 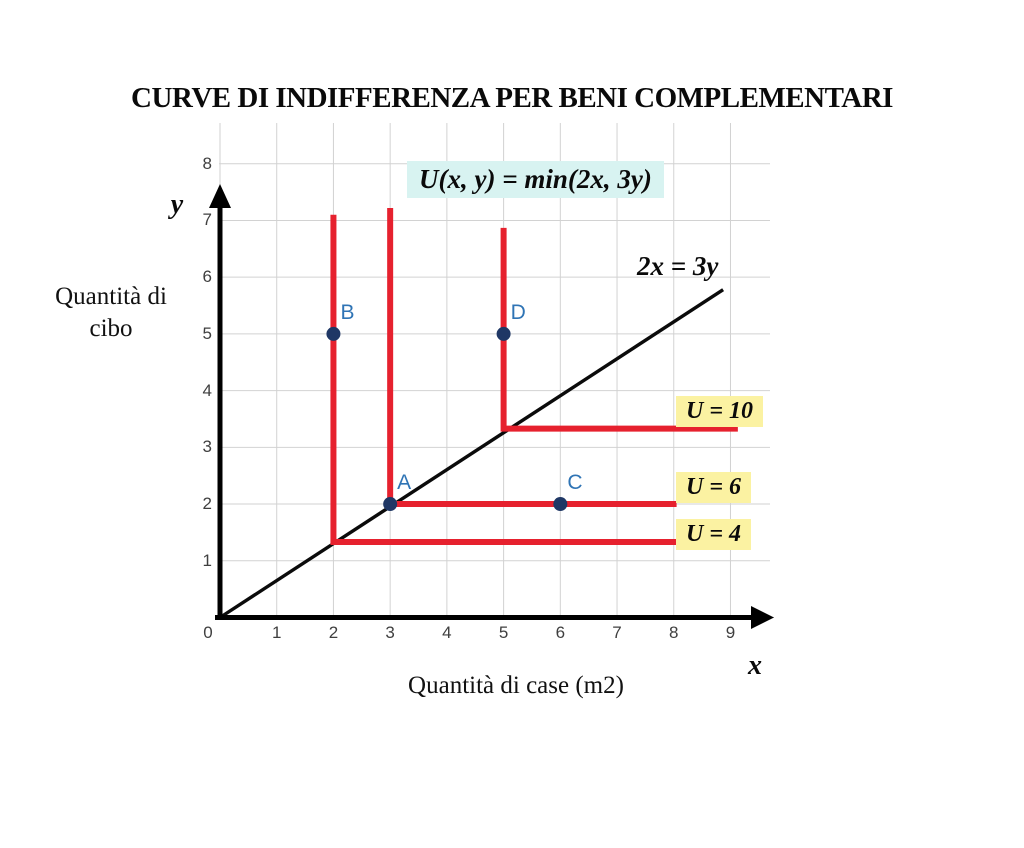 I want to click on y-tick-label: 5, so click(x=207, y=333).